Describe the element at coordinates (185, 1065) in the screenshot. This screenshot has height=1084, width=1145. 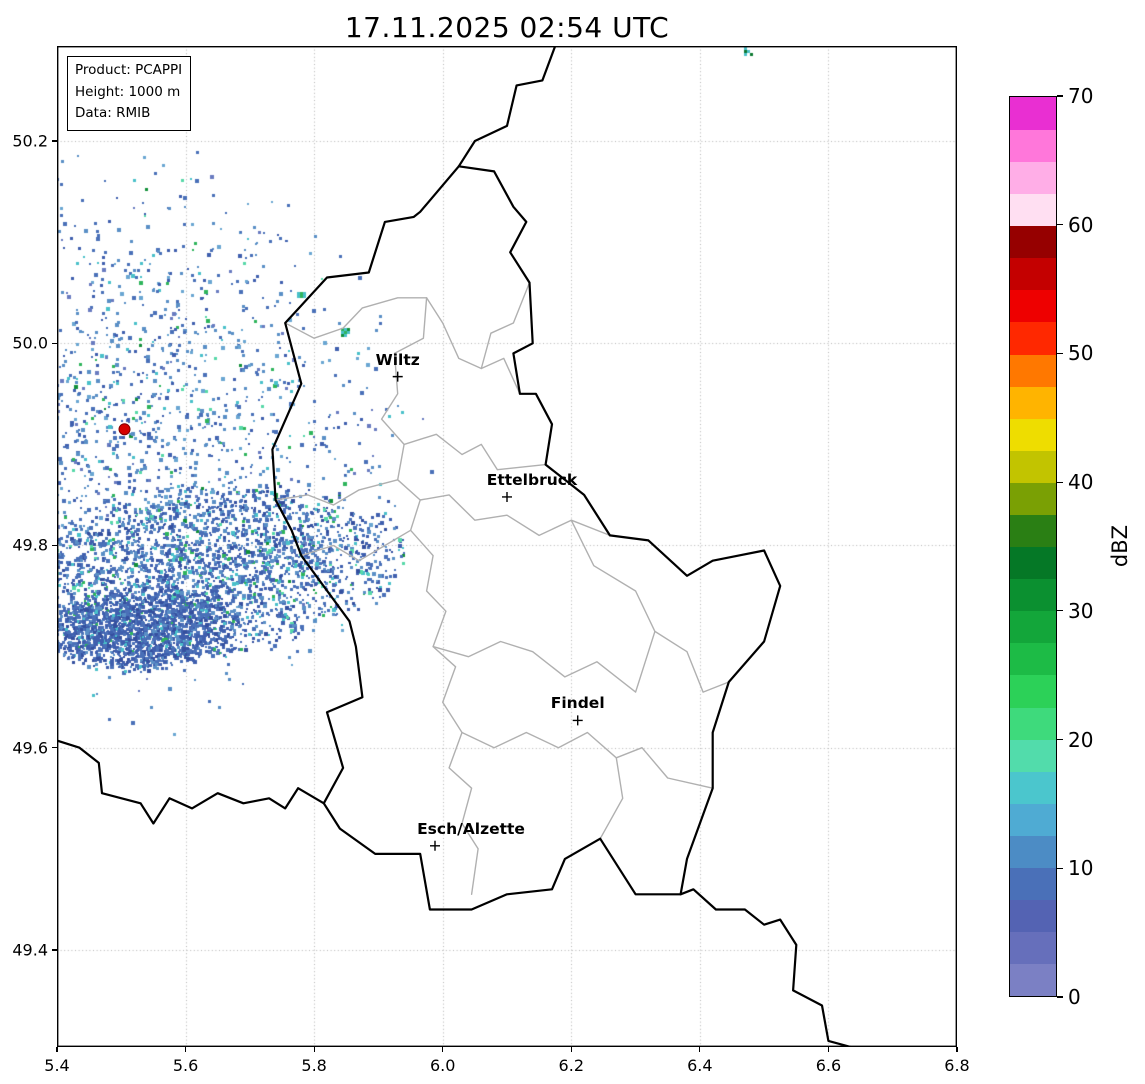
I see `x-tick-label: 5.6` at that location.